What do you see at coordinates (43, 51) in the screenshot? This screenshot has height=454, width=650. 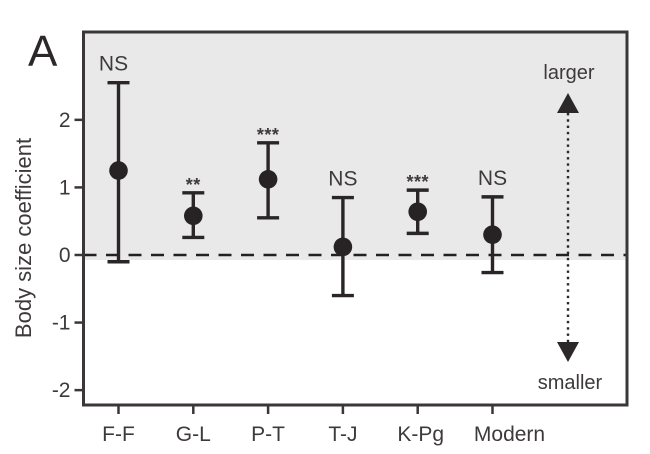 I see `panel-label: A` at bounding box center [43, 51].